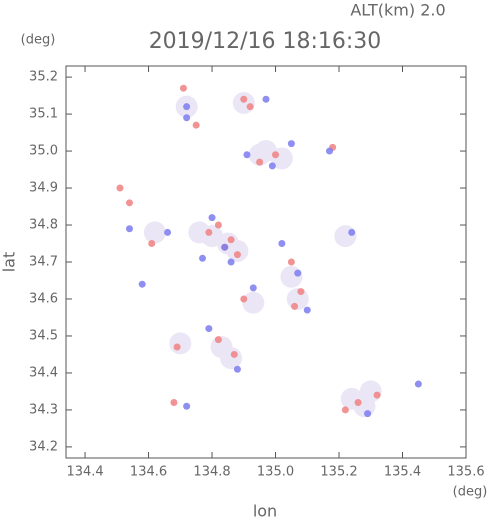 This screenshot has height=521, width=491. What do you see at coordinates (397, 10) in the screenshot?
I see `altitude-header: ALT(km) 2.0` at bounding box center [397, 10].